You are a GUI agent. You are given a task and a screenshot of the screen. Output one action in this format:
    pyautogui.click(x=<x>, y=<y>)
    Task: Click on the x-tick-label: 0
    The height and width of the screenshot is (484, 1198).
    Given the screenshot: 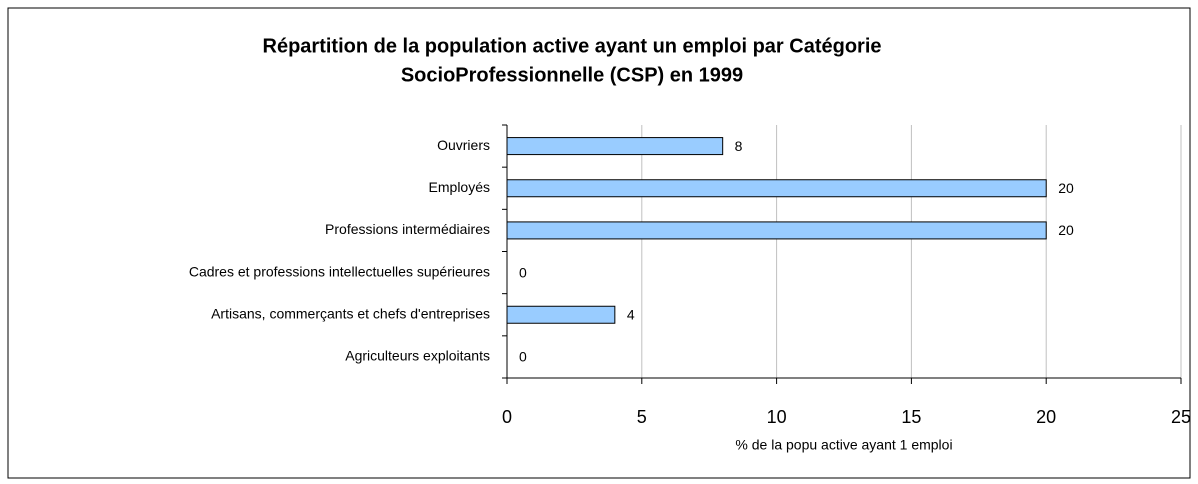 What is the action you would take?
    pyautogui.click(x=507, y=417)
    